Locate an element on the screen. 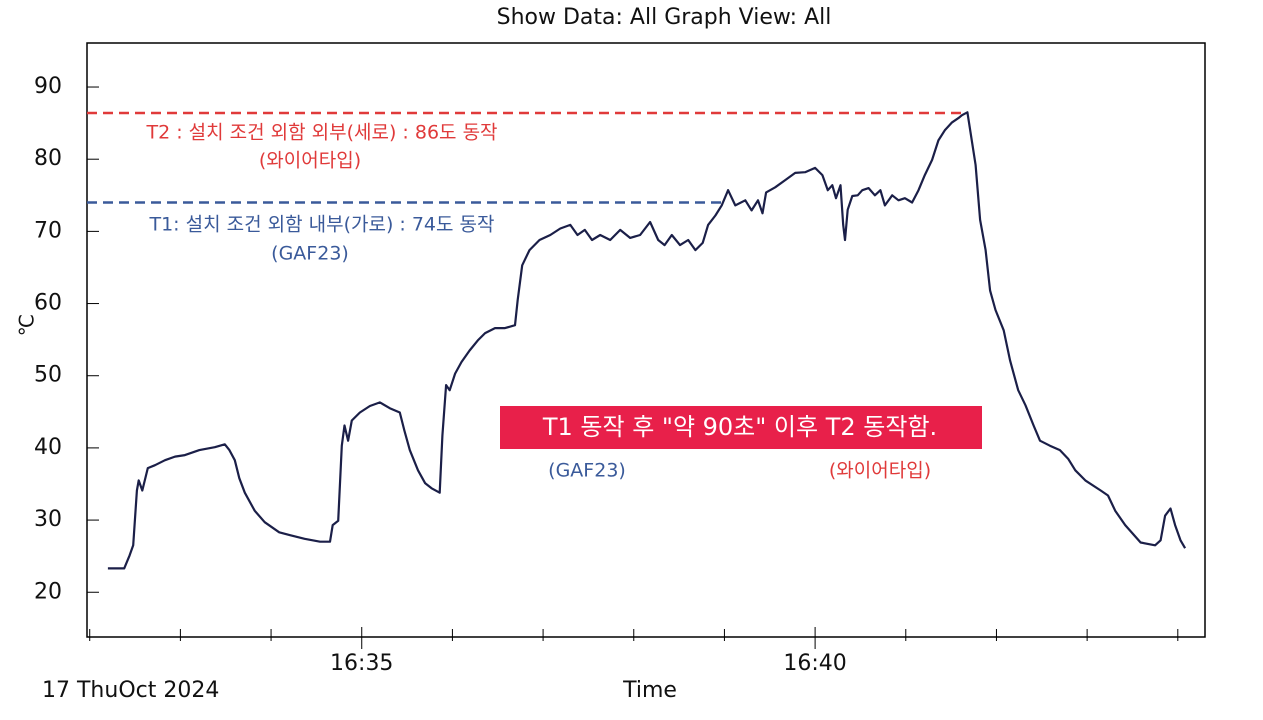 This screenshot has width=1263, height=720. y-tick-label: 80 is located at coordinates (48, 158).